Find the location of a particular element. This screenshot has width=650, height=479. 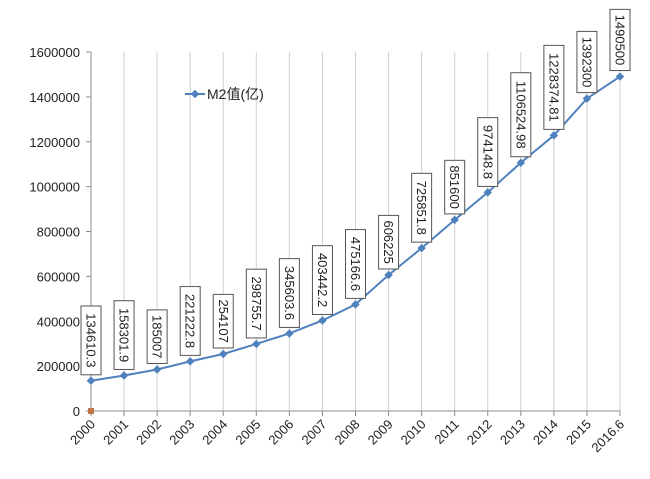

x-tick-label: 2005 is located at coordinates (247, 432).